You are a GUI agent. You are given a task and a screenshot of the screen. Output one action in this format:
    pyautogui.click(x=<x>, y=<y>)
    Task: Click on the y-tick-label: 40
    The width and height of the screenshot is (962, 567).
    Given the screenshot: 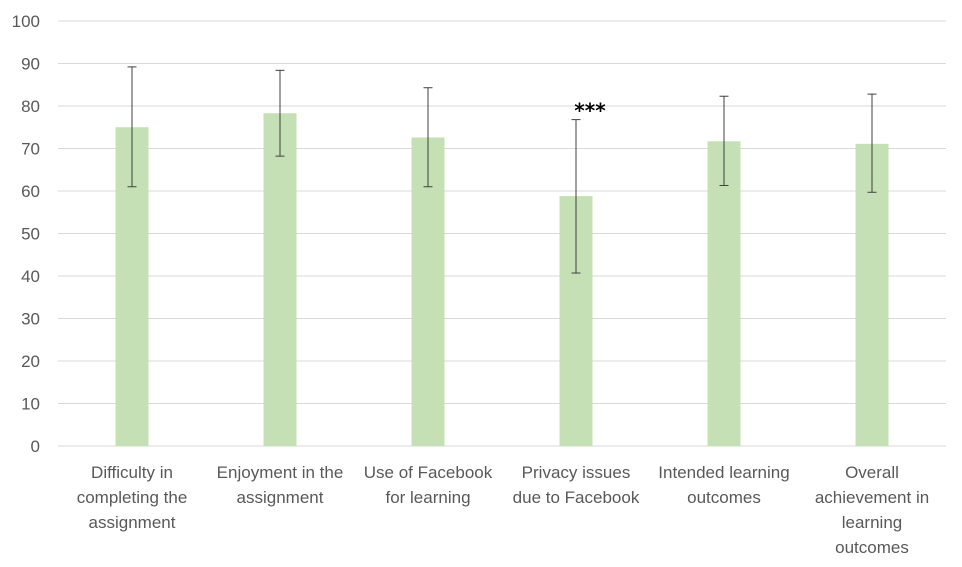 What is the action you would take?
    pyautogui.click(x=30, y=276)
    